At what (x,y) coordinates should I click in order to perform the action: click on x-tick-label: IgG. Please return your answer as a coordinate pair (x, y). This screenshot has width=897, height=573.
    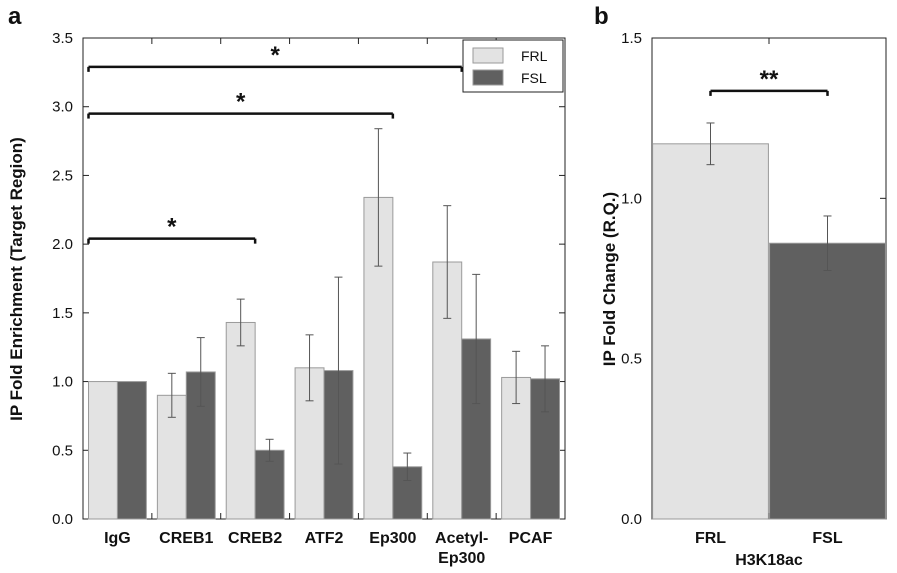
    Looking at the image, I should click on (117, 538).